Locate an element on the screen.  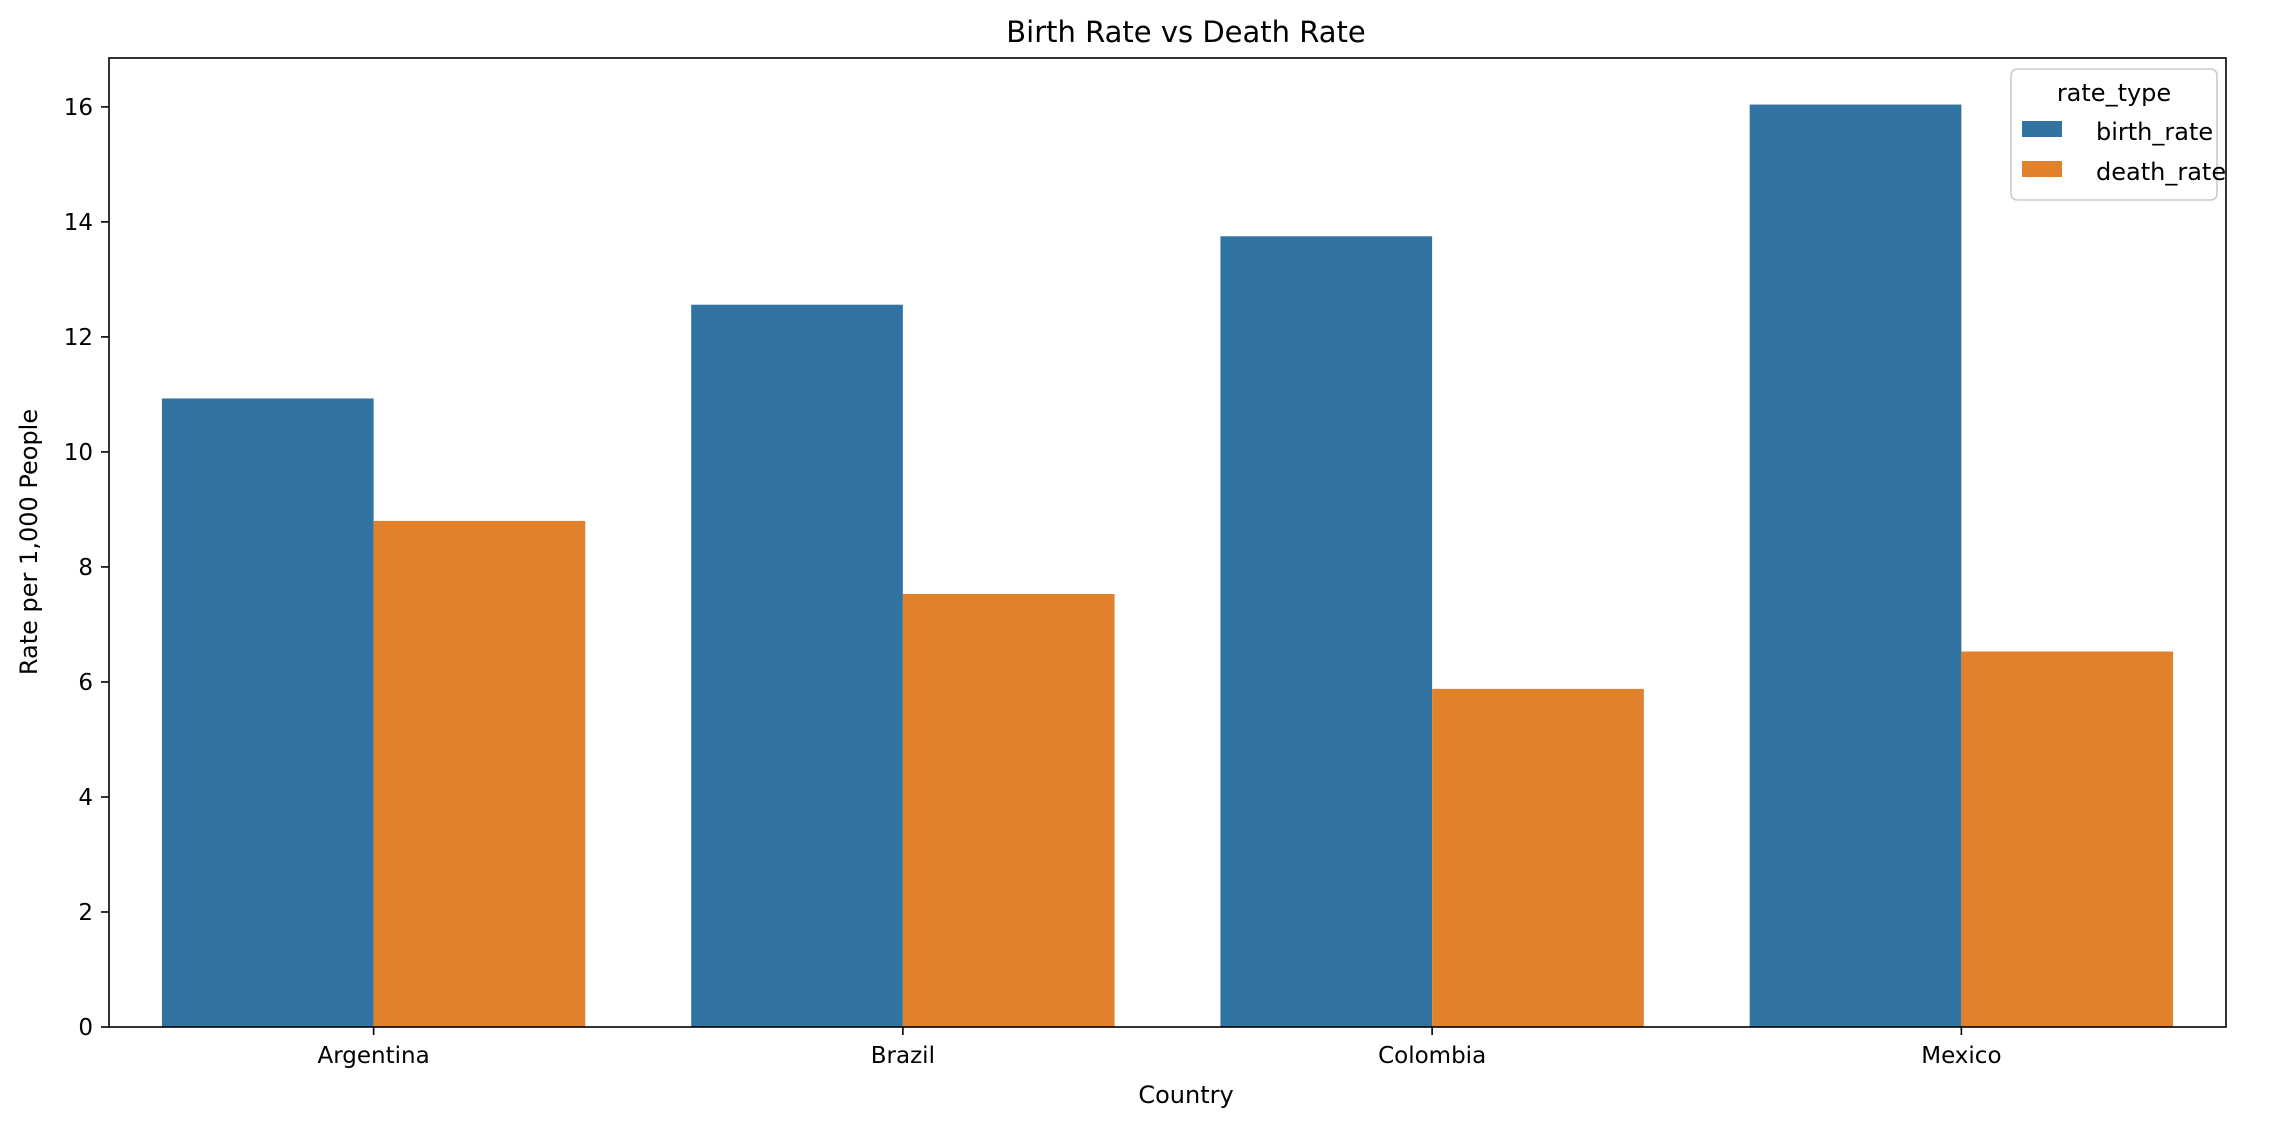
x-axis: Argentina Brazil Colombia Mexico is located at coordinates (1160, 1048).